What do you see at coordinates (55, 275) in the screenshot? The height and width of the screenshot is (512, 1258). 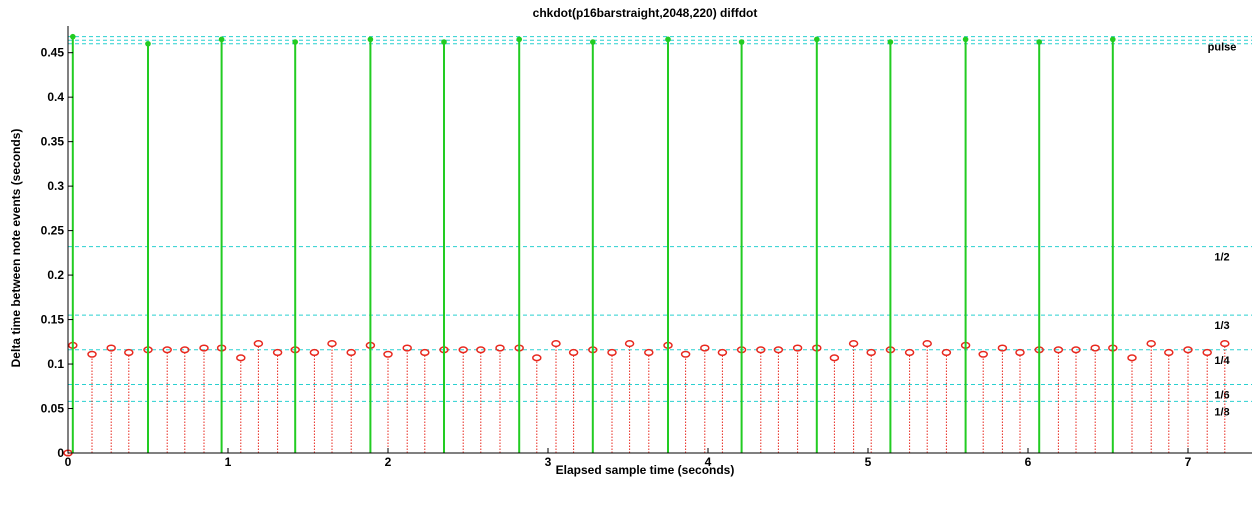 I see `y-tick-label: 0.2` at bounding box center [55, 275].